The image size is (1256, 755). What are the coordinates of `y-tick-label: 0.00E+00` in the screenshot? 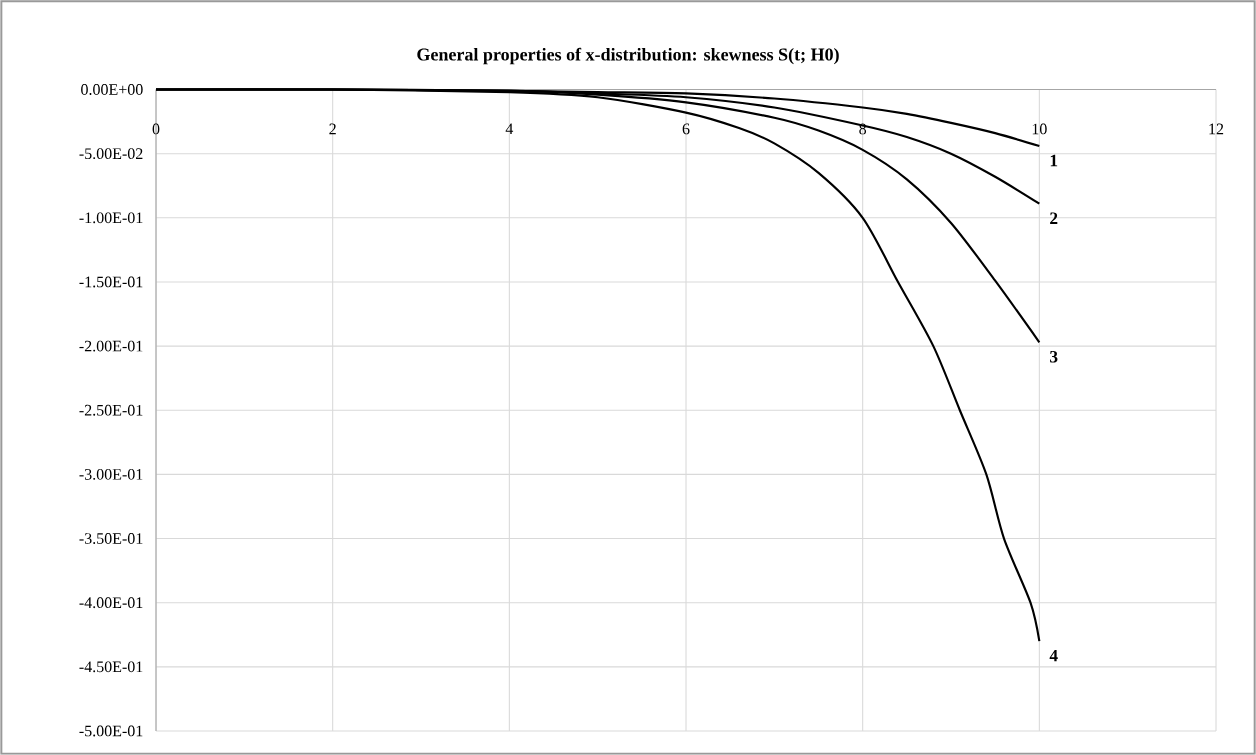 It's located at (112, 89).